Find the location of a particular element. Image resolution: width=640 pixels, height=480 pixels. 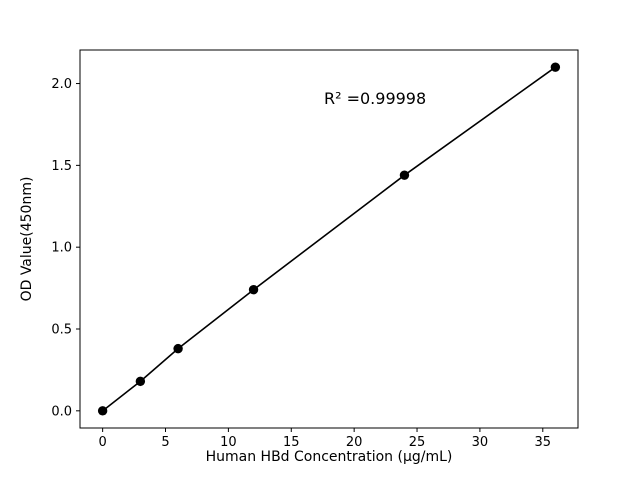

x-tick-label: 15 is located at coordinates (291, 442).